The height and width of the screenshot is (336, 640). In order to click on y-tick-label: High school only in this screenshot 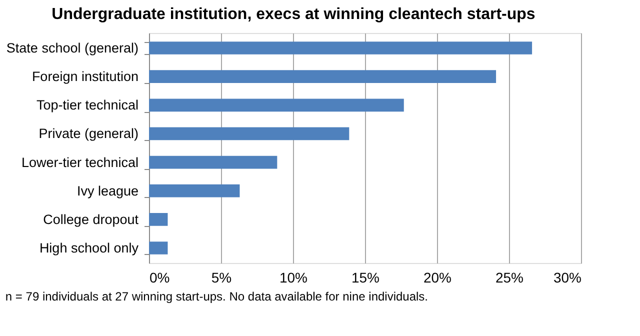, I will do `click(89, 248)`.